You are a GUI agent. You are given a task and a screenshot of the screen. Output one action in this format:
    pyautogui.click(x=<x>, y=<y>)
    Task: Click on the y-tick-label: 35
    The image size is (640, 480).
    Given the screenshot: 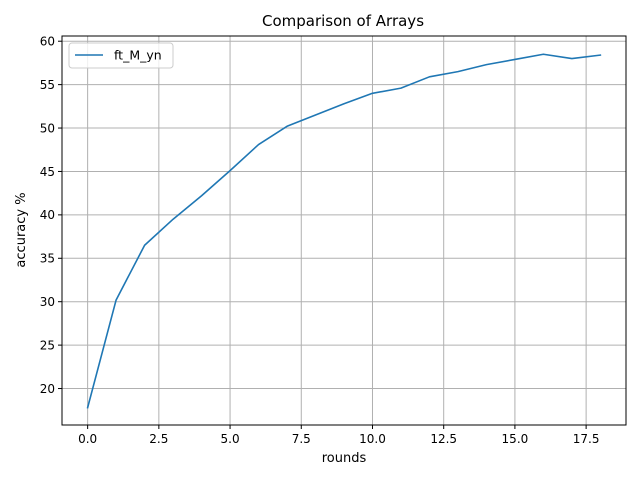 What is the action you would take?
    pyautogui.click(x=47, y=259)
    